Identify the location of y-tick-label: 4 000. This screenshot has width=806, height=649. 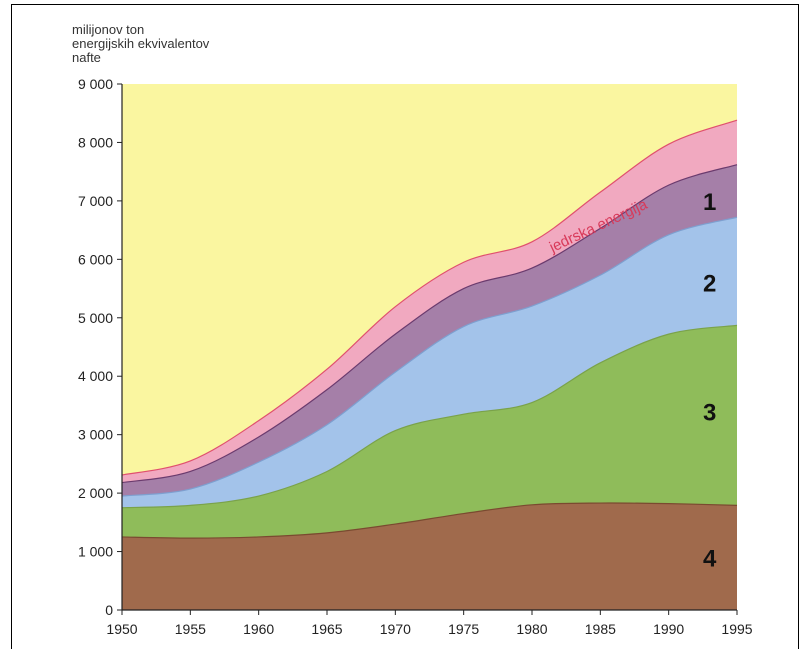
(95, 376).